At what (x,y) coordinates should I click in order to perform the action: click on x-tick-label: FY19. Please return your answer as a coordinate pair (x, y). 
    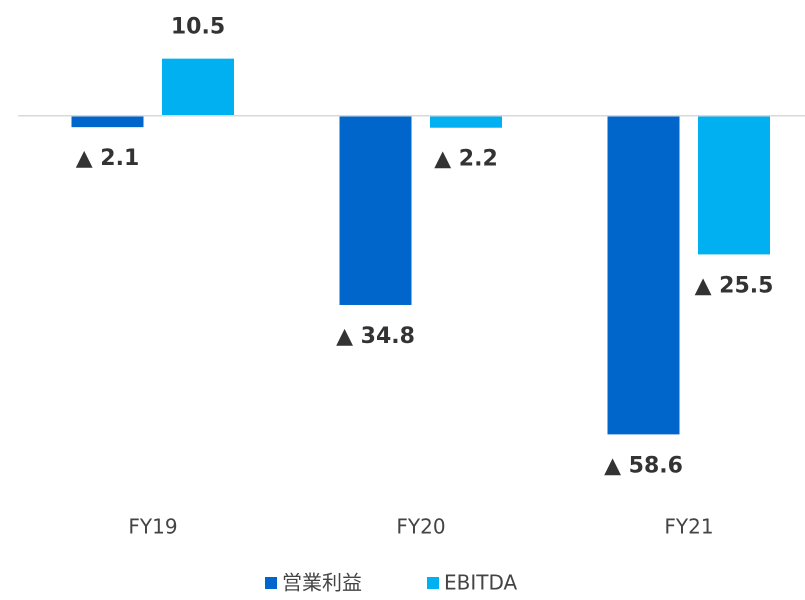
    Looking at the image, I should click on (152, 527).